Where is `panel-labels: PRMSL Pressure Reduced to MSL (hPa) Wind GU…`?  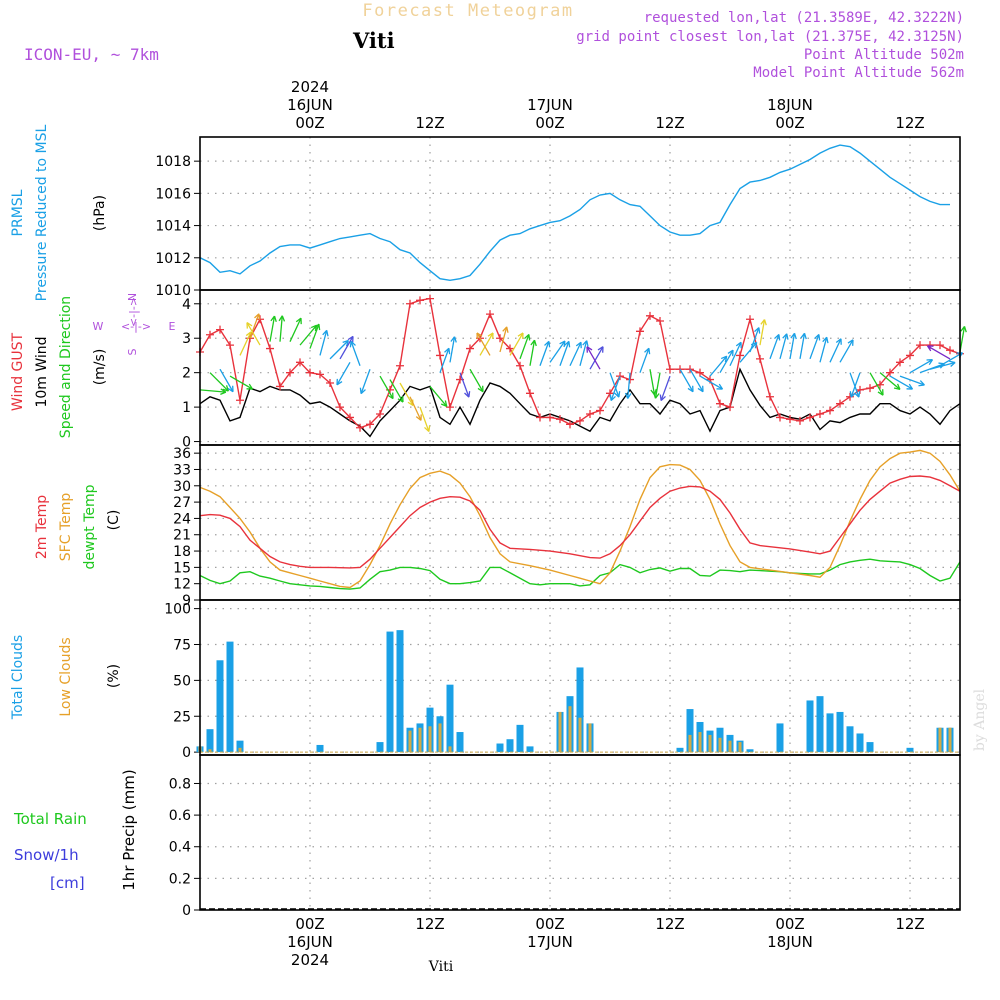
panel-labels: PRMSL Pressure Reduced to MSL (hPa) Wind GU… is located at coordinates (93, 508).